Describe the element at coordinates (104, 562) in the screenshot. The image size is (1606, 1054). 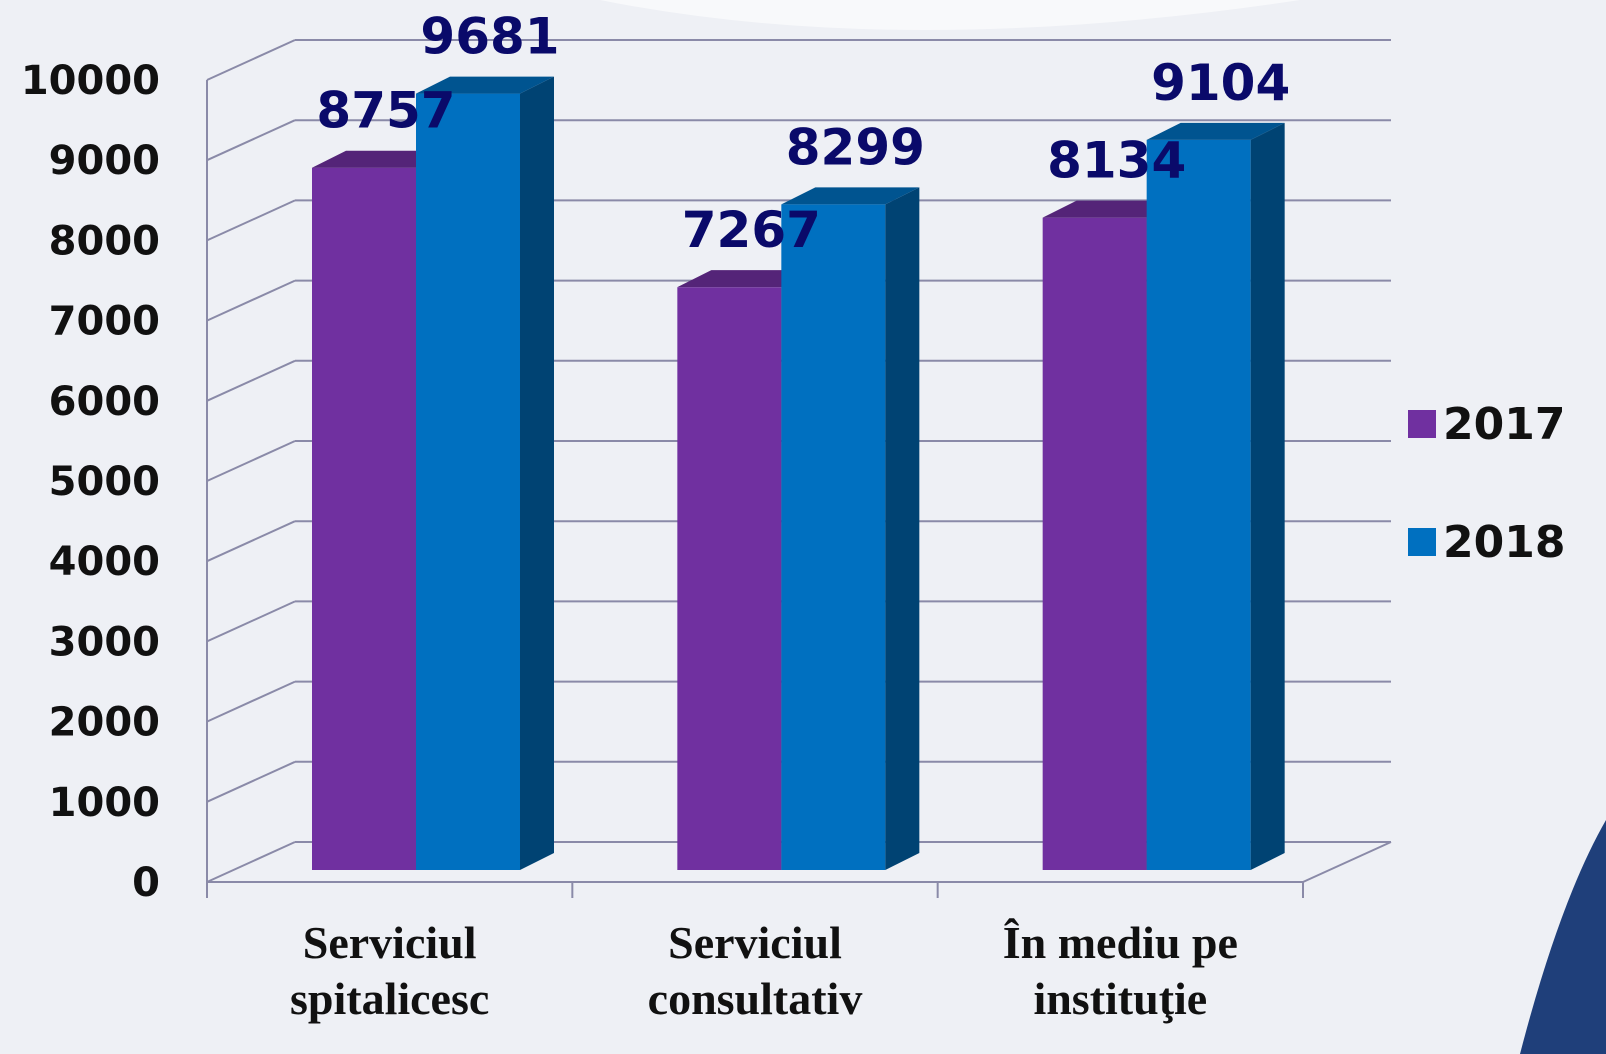
I see `y-tick-label: 4000` at that location.